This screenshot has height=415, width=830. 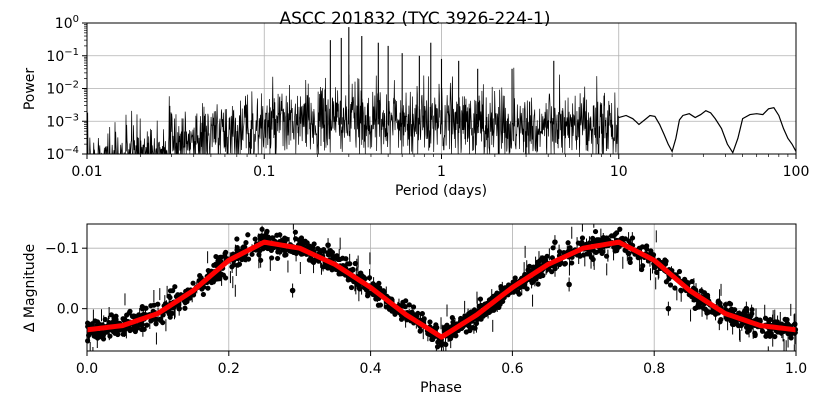 I want to click on period-tick-label-2: 1, so click(x=441, y=172).